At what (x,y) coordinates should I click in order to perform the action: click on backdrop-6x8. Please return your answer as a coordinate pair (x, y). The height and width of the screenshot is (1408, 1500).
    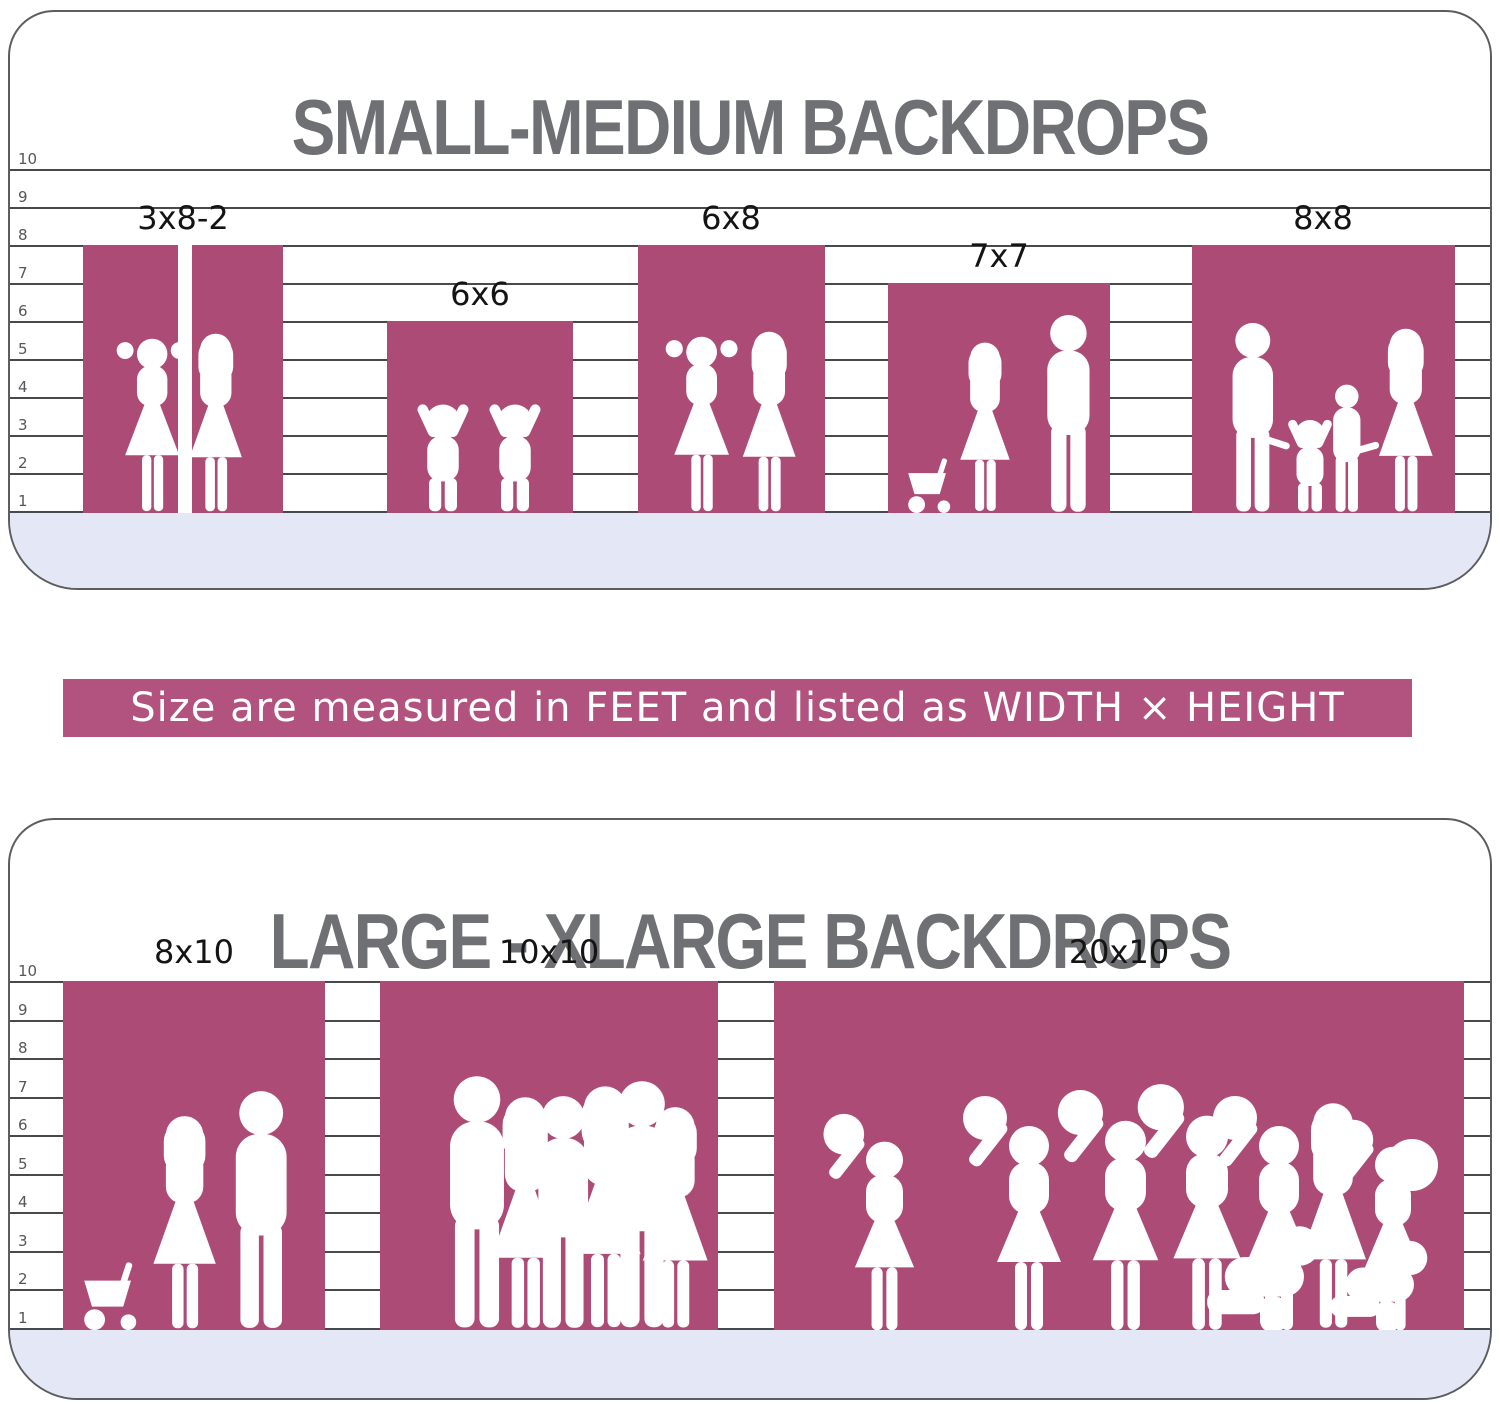
    Looking at the image, I should click on (731, 379).